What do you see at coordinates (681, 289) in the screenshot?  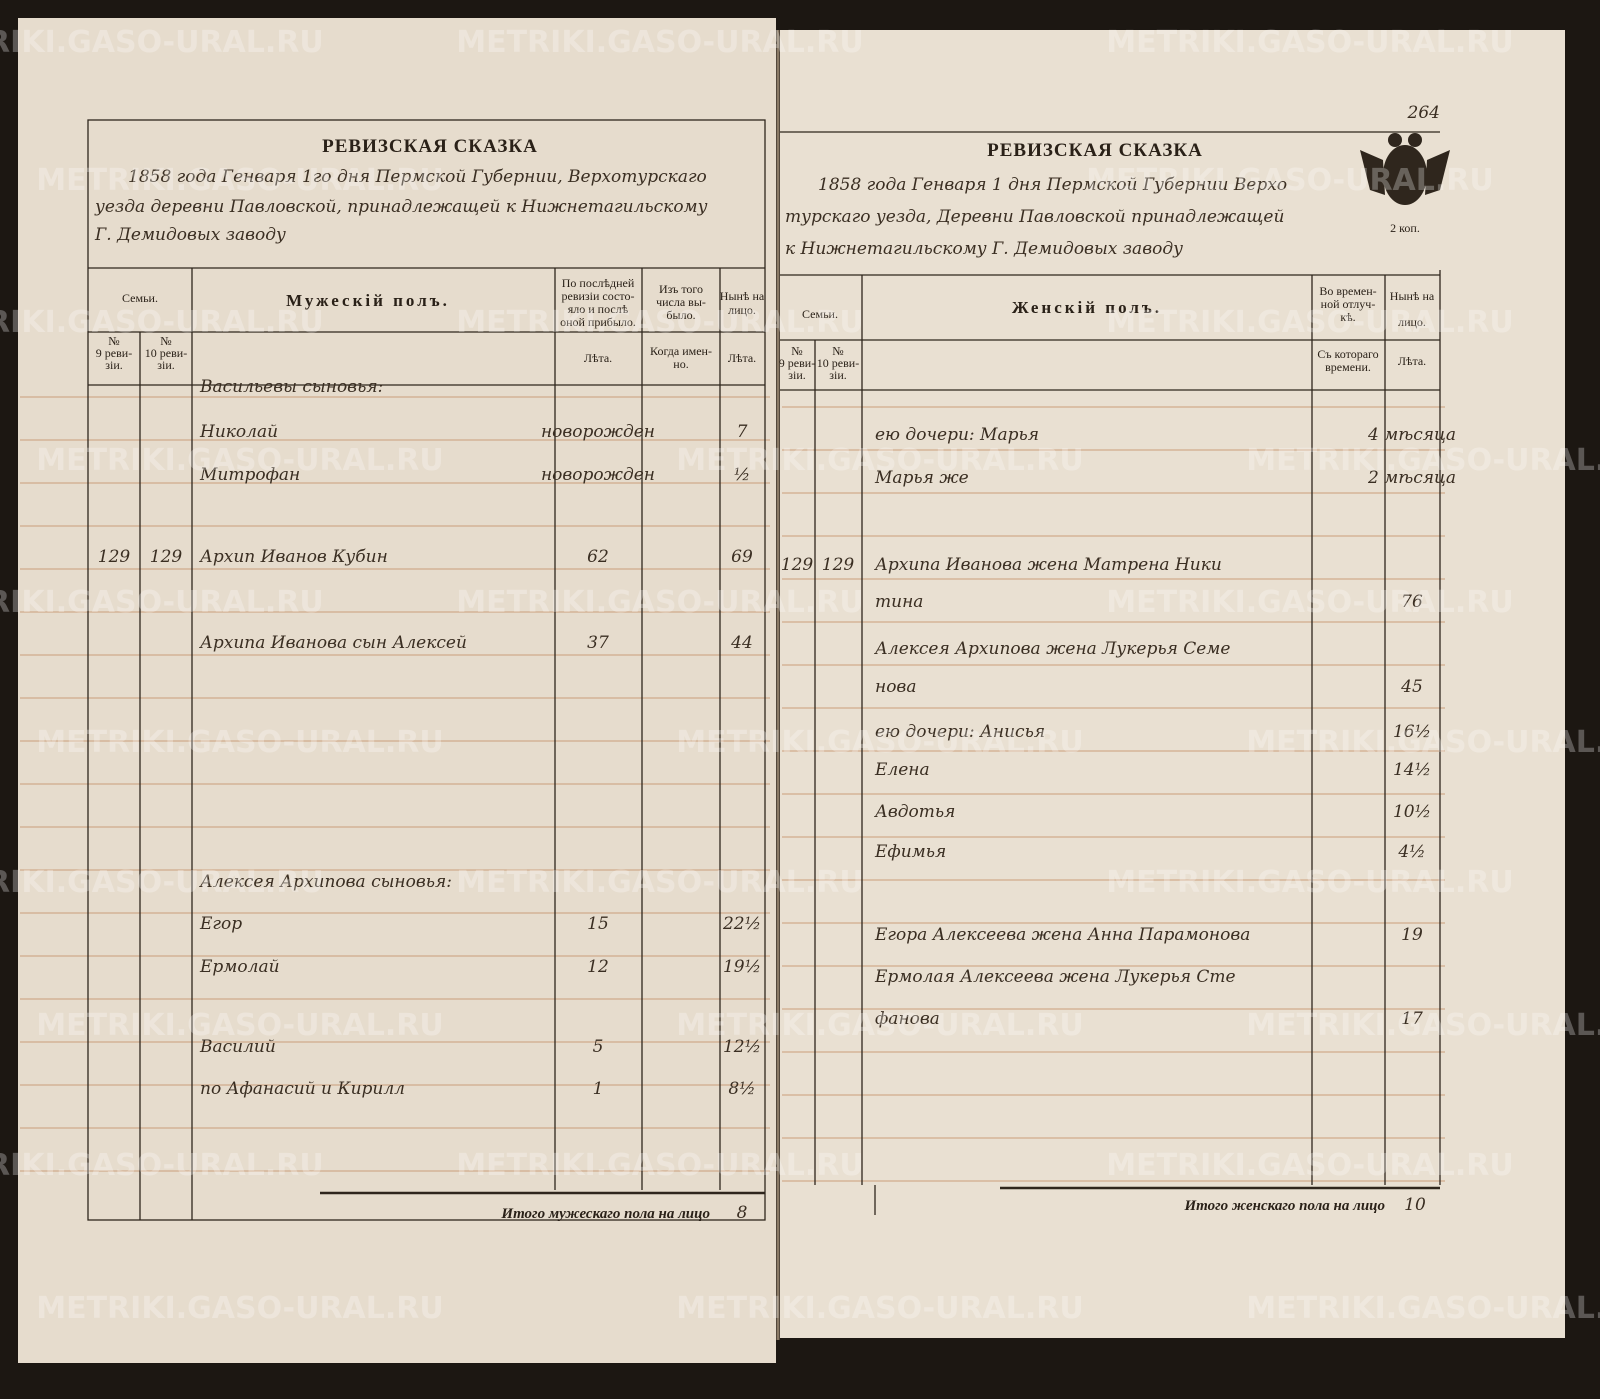 I see `column-header: Изъ того` at bounding box center [681, 289].